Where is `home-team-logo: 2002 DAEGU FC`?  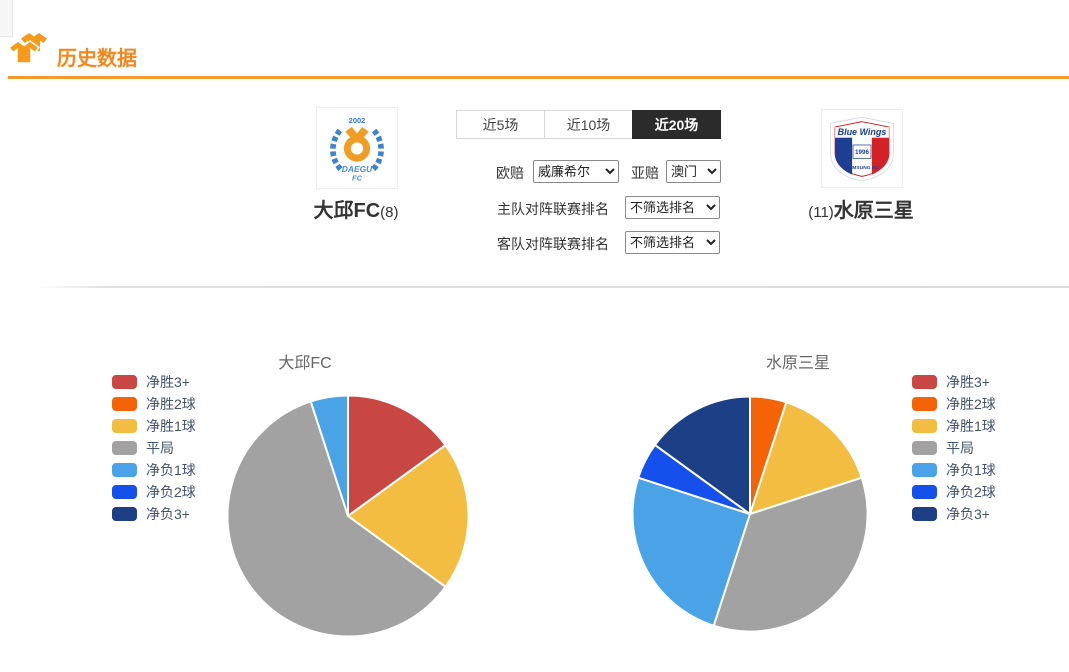 home-team-logo: 2002 DAEGU FC is located at coordinates (357, 148).